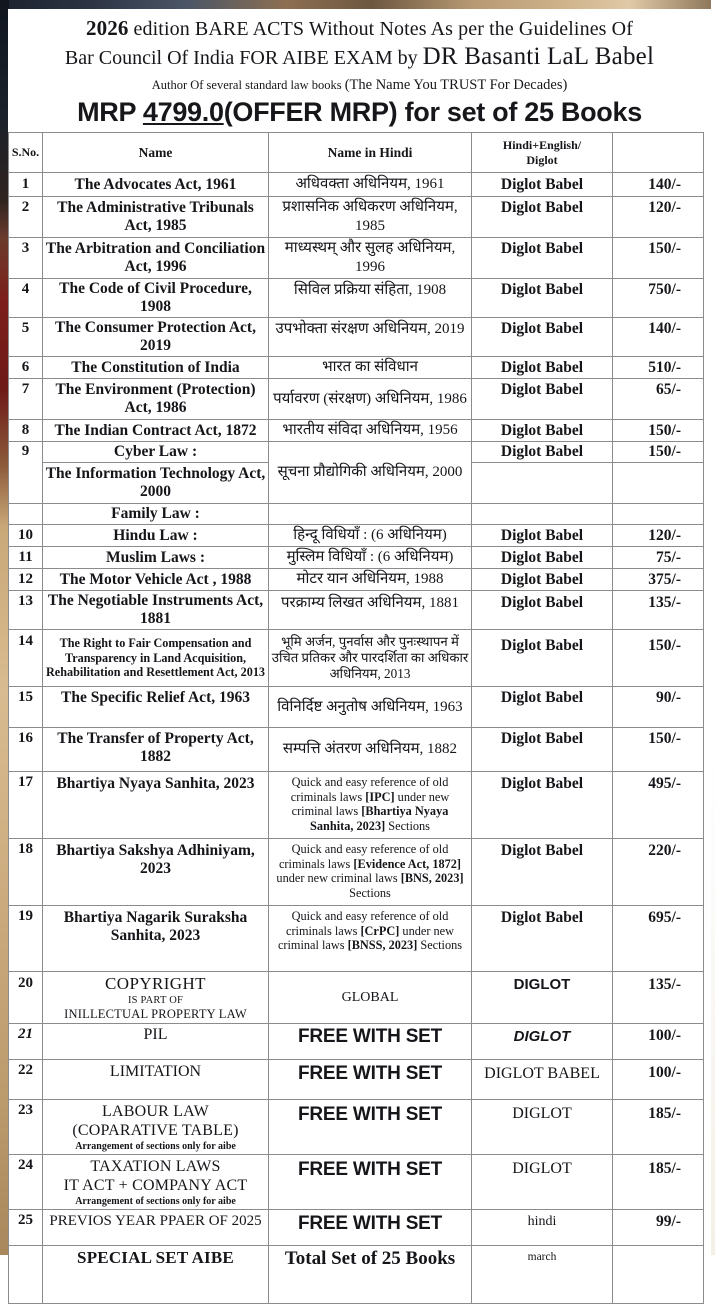 The width and height of the screenshot is (715, 1304). Describe the element at coordinates (440, 945) in the screenshot. I see `desc-part-e: Sections` at that location.